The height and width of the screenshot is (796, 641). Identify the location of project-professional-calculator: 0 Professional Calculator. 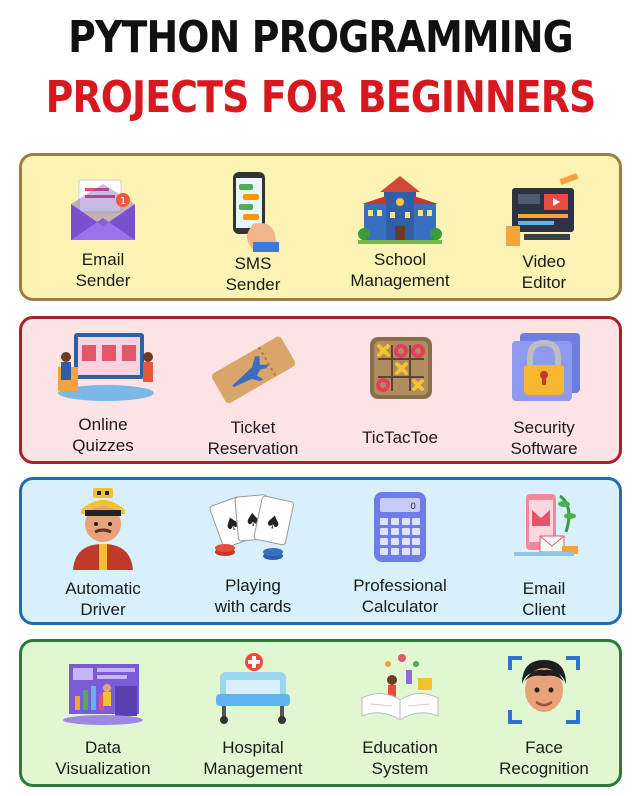
(400, 551).